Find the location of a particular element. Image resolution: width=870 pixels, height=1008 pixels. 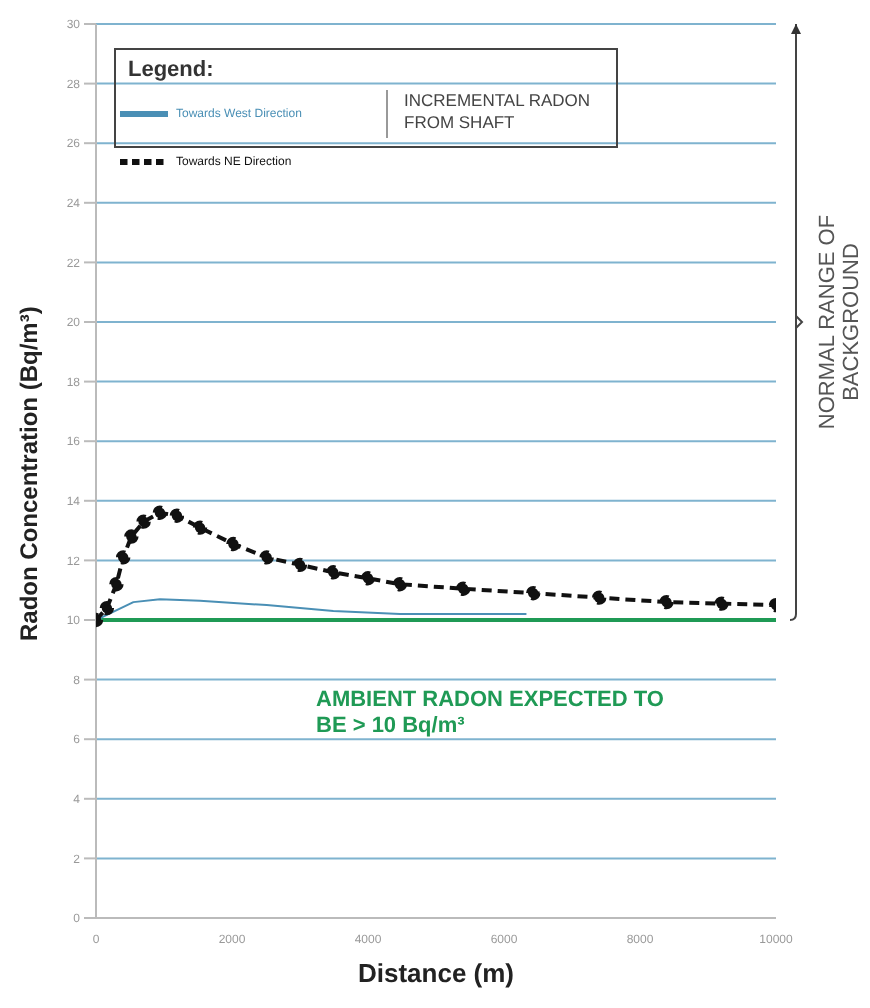

x-axis-title: Distance (m) is located at coordinates (436, 973).